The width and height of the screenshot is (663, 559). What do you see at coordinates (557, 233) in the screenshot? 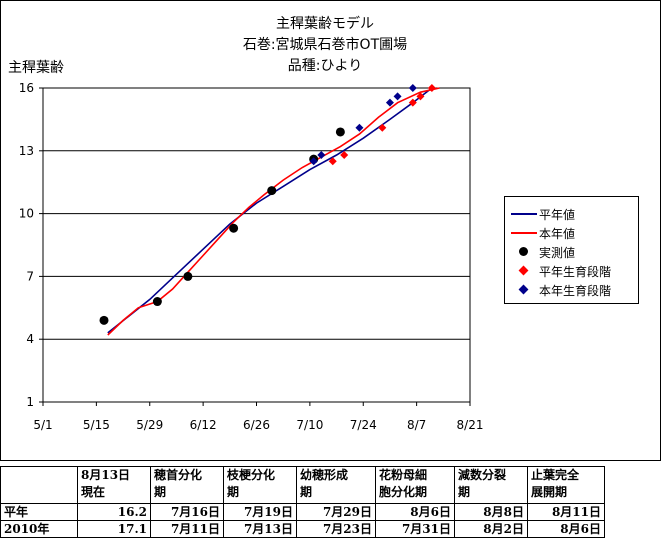
I see `legend-label: 本年値` at bounding box center [557, 233].